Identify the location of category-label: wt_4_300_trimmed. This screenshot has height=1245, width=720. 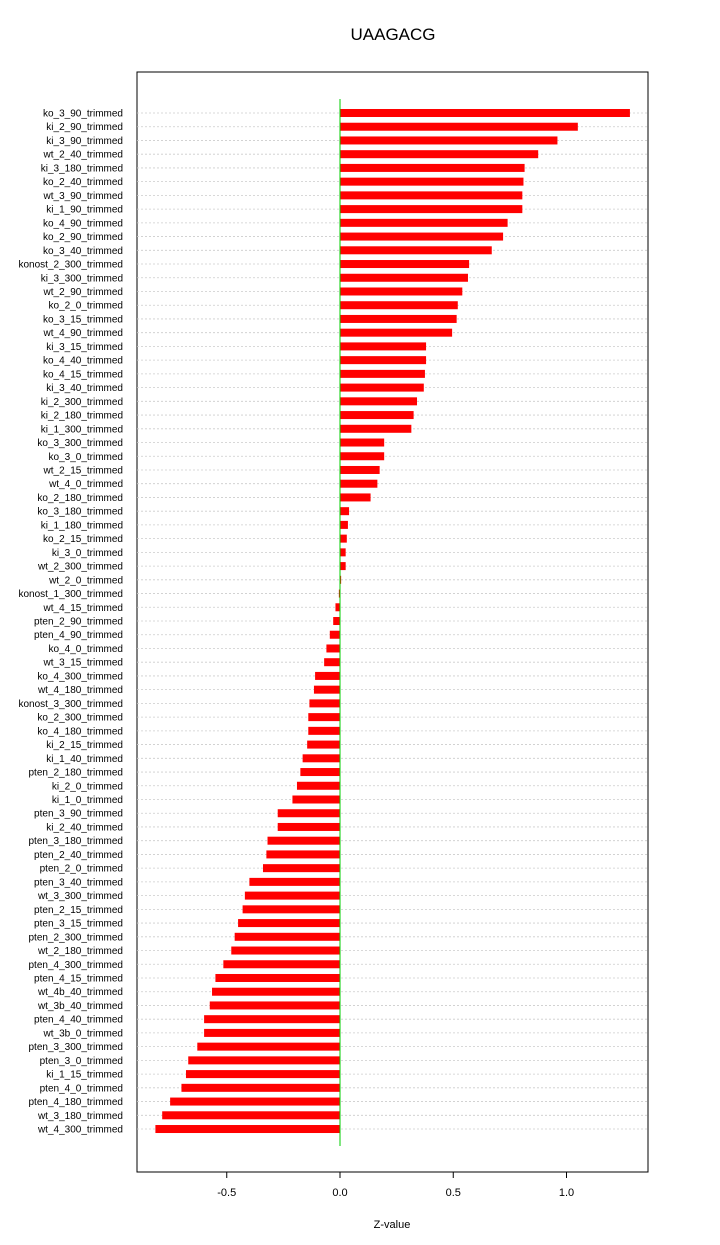
(80, 1130).